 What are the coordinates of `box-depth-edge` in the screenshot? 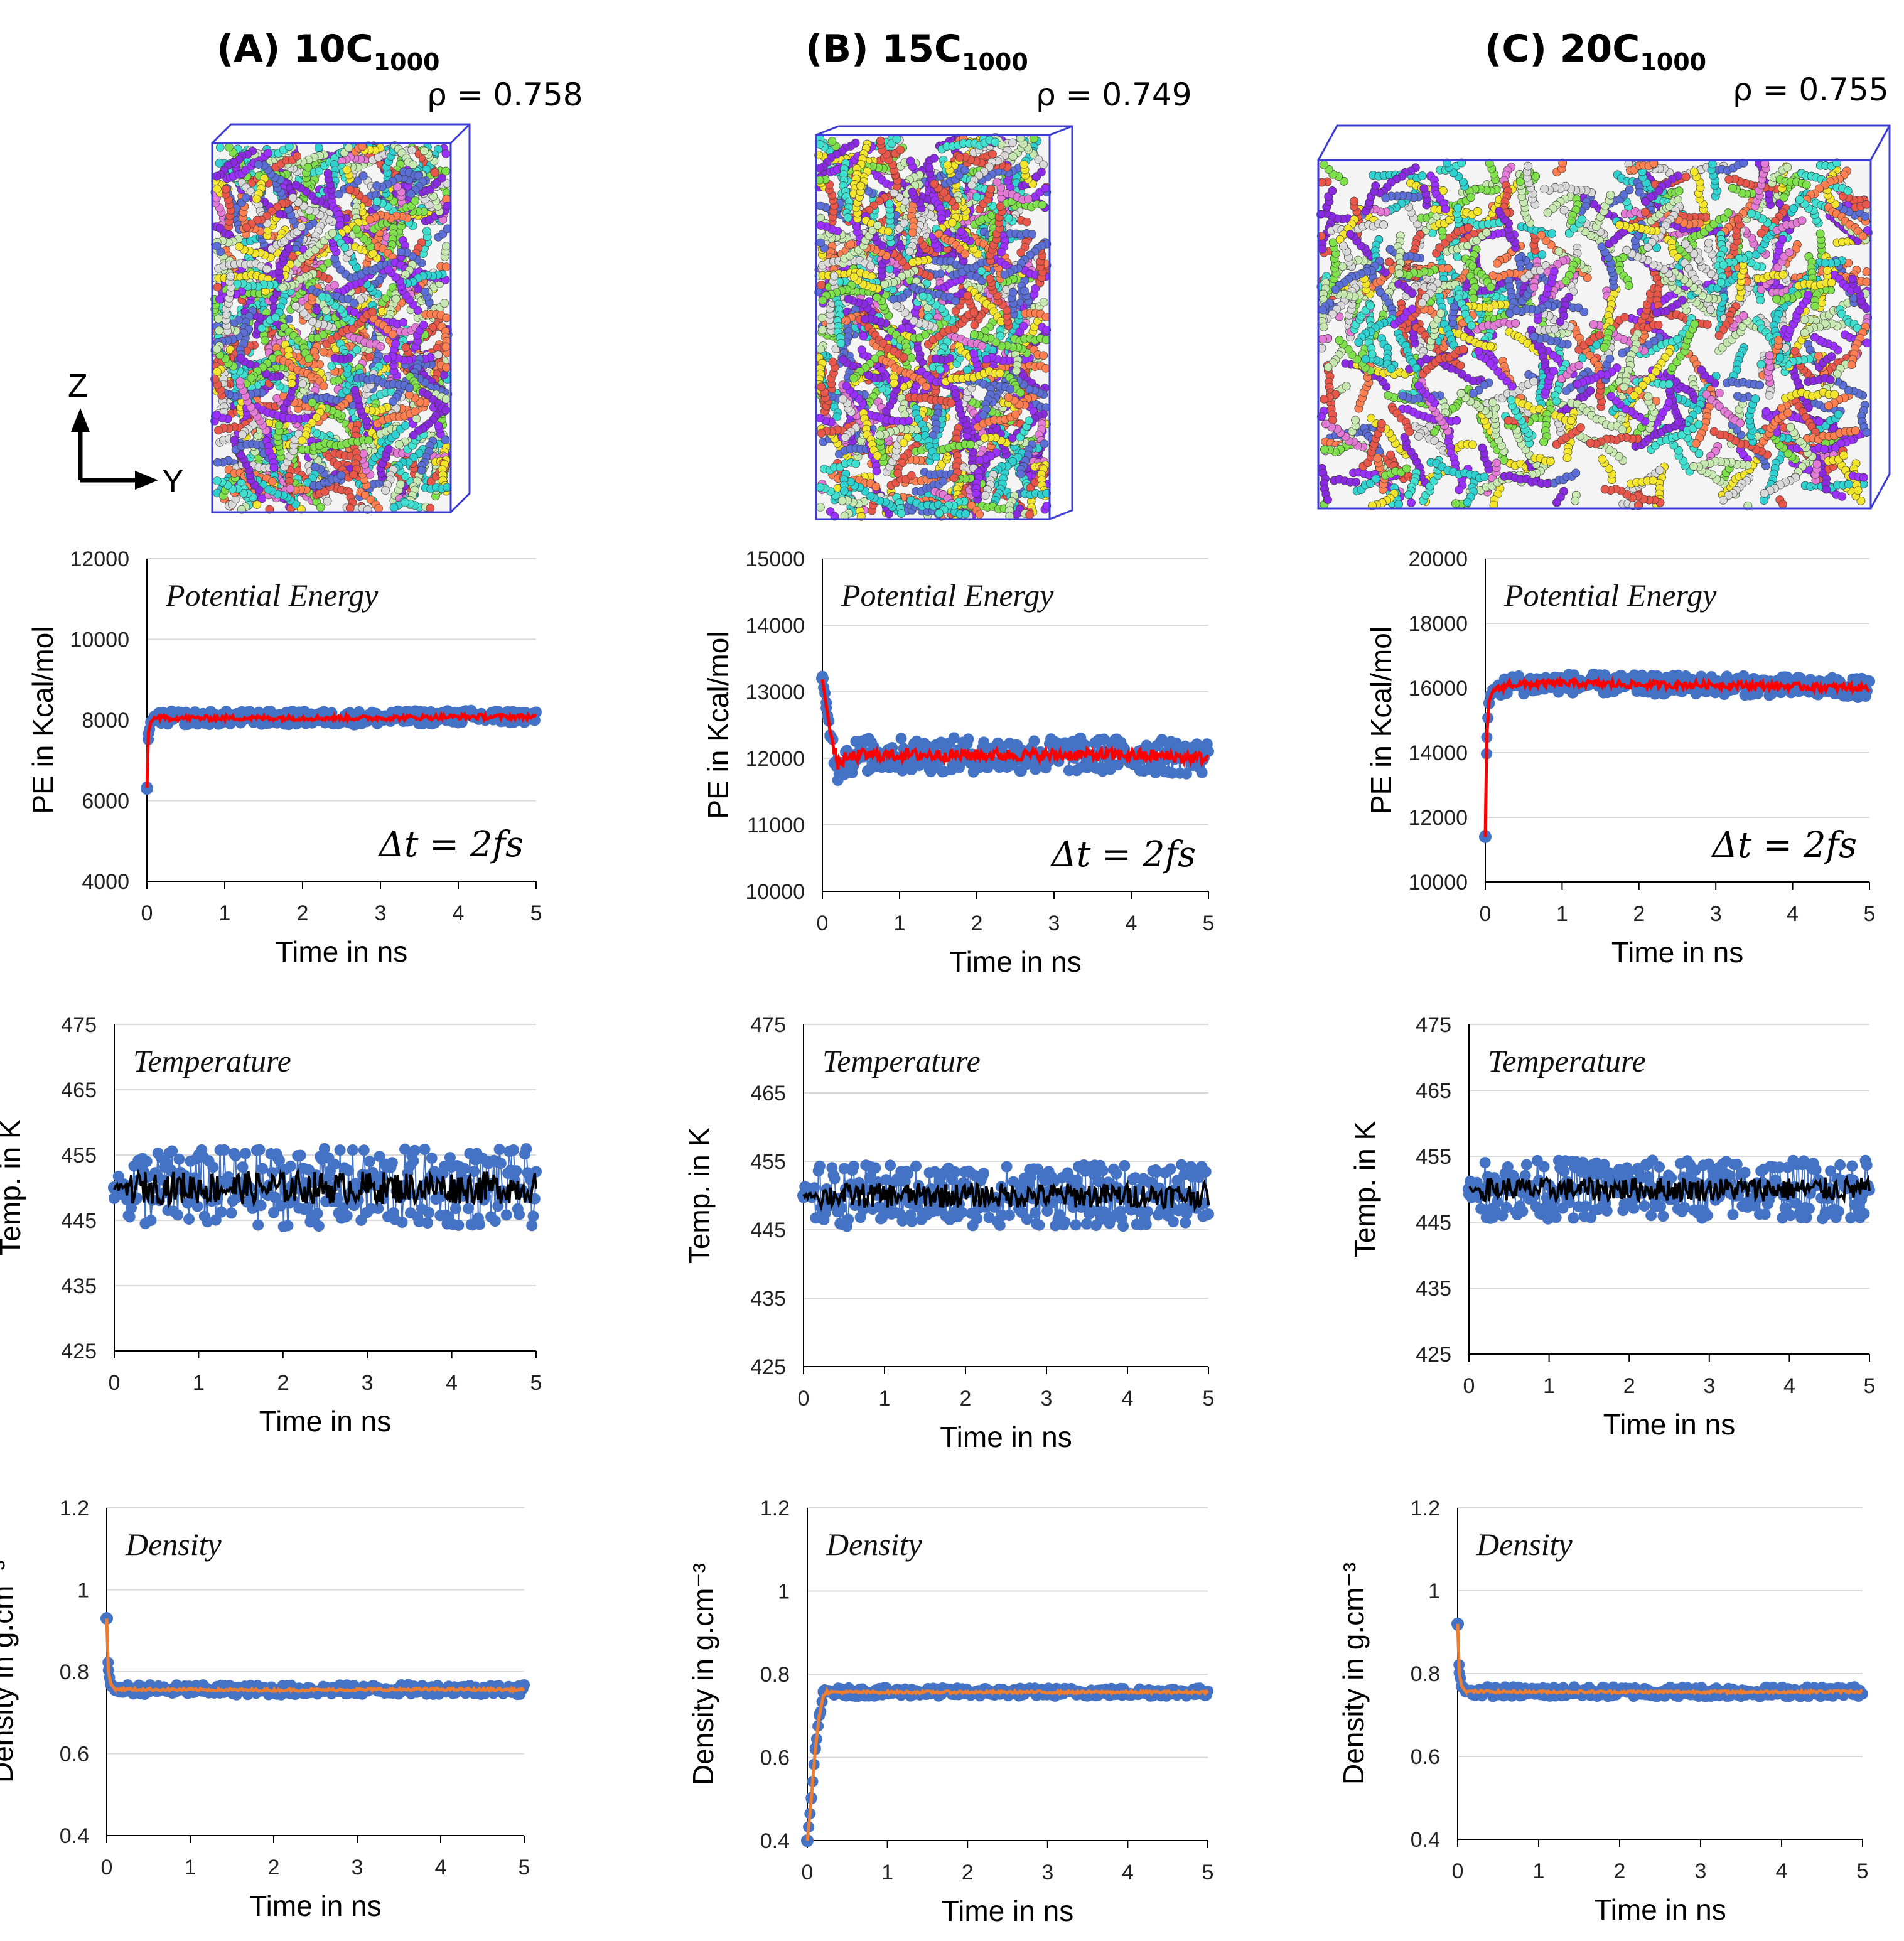 It's located at (460, 133).